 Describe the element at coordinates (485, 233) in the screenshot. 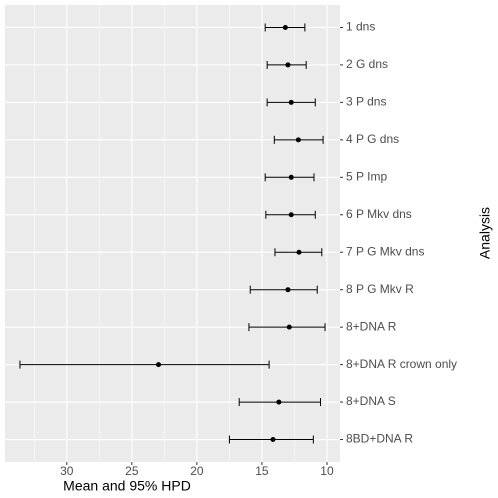

I see `y-axis-title: Analysis` at that location.